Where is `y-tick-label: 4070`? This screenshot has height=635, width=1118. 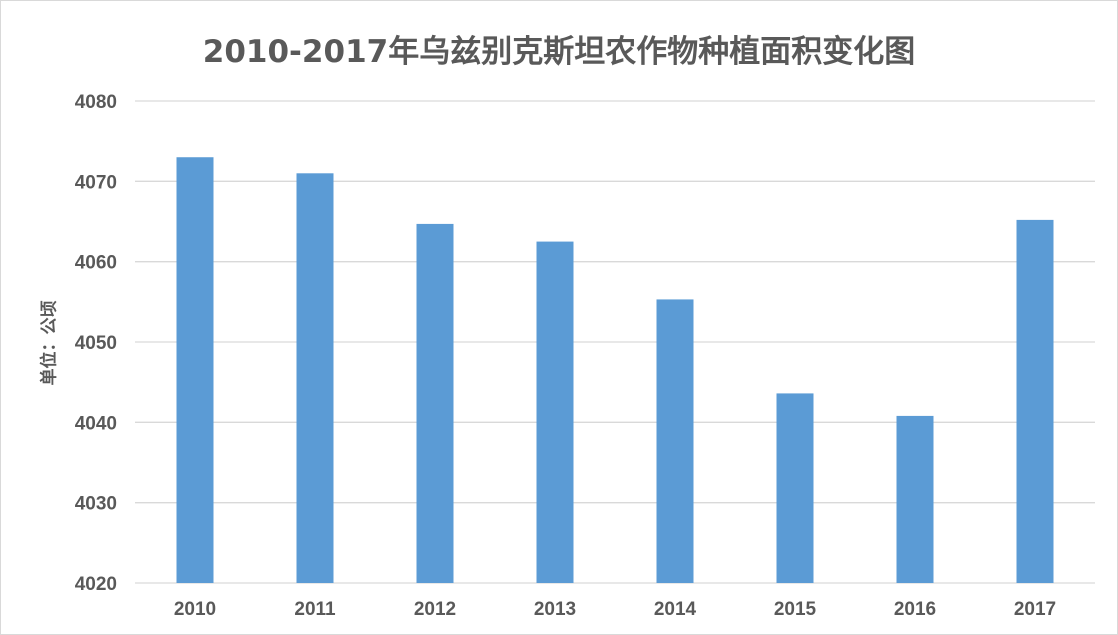 y-tick-label: 4070 is located at coordinates (96, 182).